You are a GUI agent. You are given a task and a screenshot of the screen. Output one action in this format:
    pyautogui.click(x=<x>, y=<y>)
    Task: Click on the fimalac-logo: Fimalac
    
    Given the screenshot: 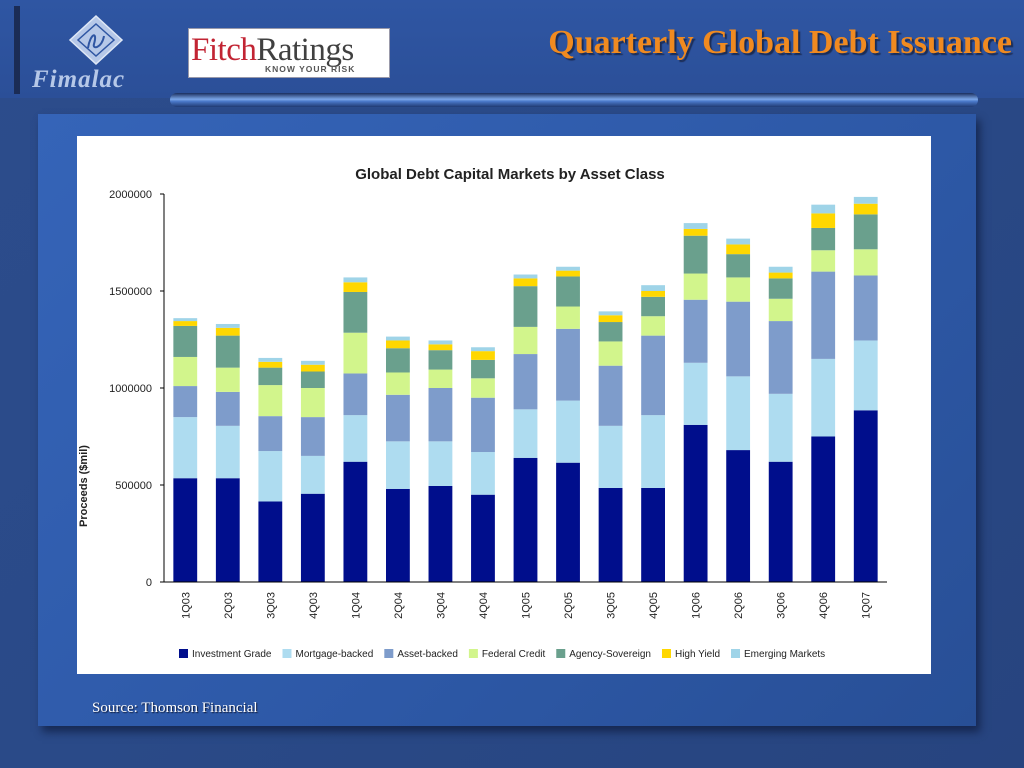 What is the action you would take?
    pyautogui.click(x=92, y=50)
    